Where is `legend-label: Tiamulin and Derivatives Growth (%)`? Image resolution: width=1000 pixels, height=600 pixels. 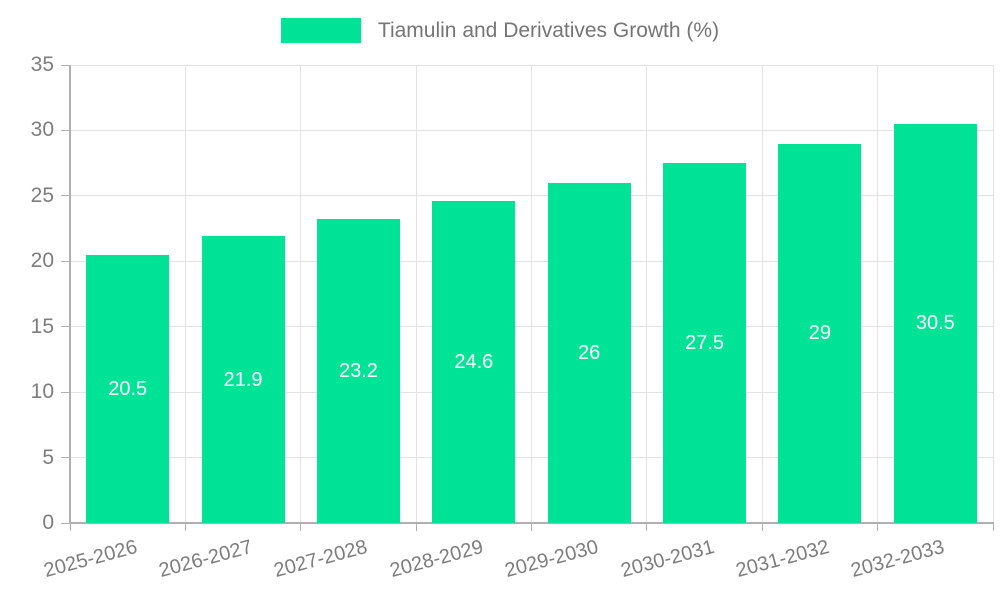 legend-label: Tiamulin and Derivatives Growth (%) is located at coordinates (548, 30).